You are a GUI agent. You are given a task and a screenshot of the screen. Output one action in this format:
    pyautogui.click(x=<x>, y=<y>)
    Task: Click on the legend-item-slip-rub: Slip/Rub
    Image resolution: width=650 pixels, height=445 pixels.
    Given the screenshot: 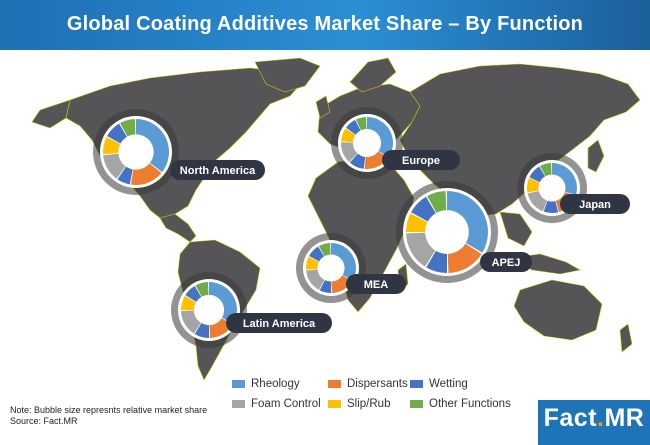 What is the action you would take?
    pyautogui.click(x=359, y=404)
    